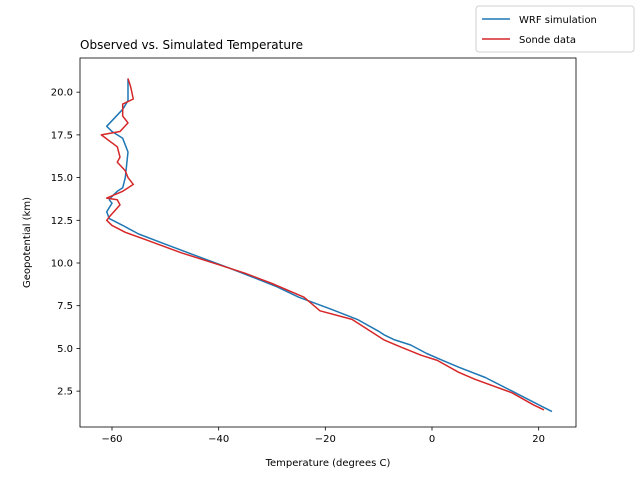 The width and height of the screenshot is (640, 480). I want to click on chart-title: Observed vs. Simulated Temperature, so click(191, 45).